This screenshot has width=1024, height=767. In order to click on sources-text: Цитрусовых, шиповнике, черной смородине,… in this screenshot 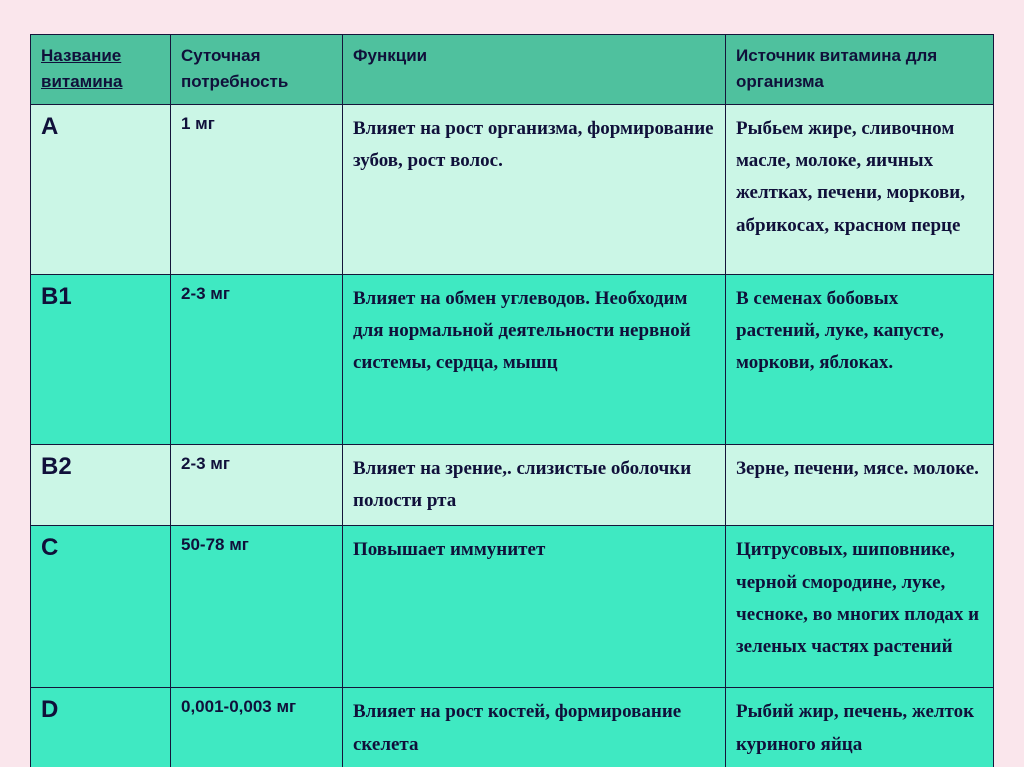, I will do `click(859, 607)`.